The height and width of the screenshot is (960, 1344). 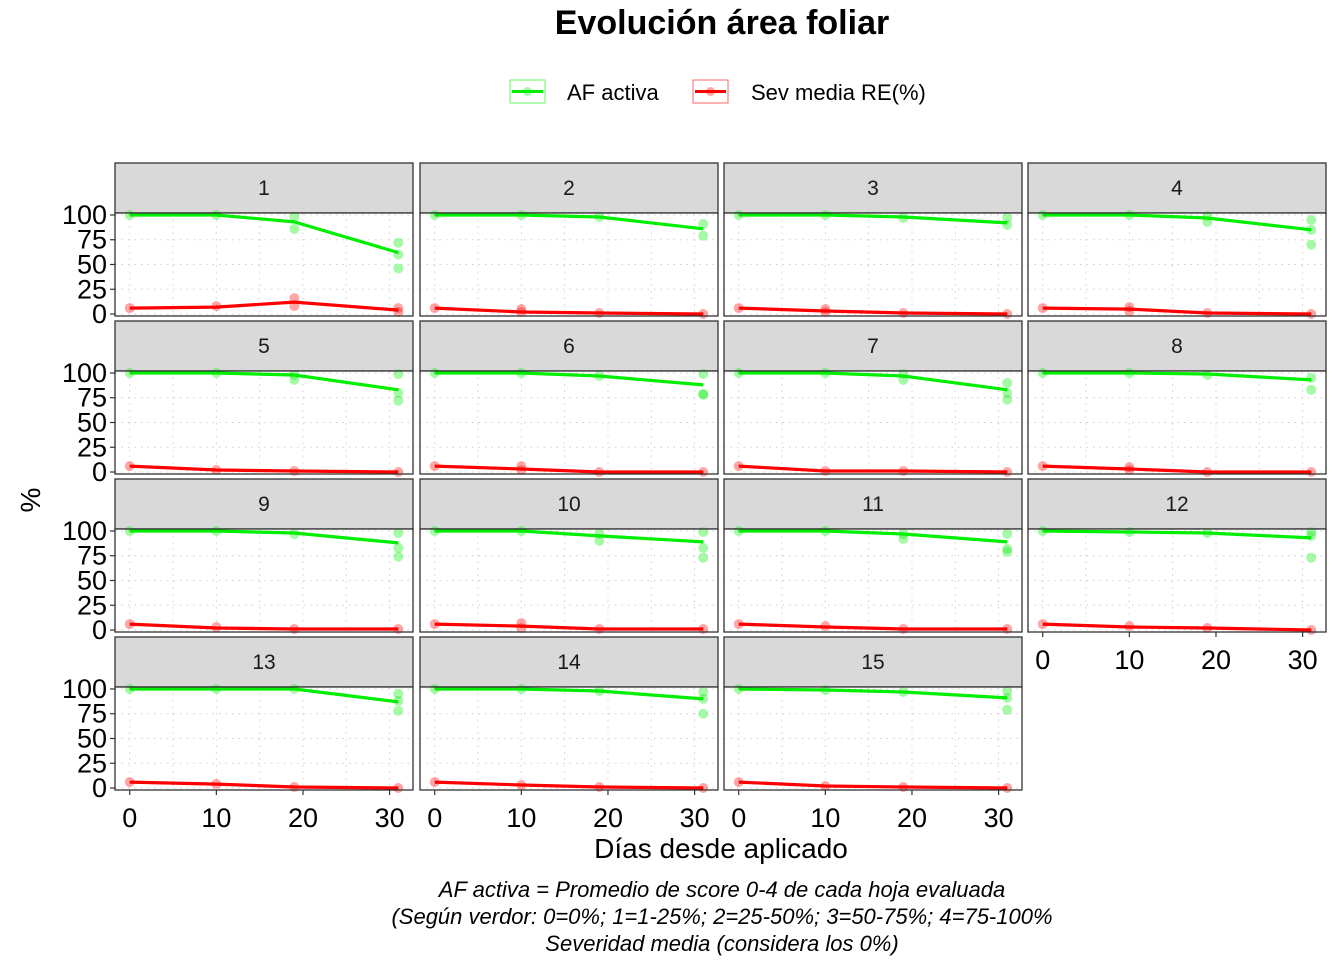 I want to click on y-tick-label: 50, so click(x=92, y=739).